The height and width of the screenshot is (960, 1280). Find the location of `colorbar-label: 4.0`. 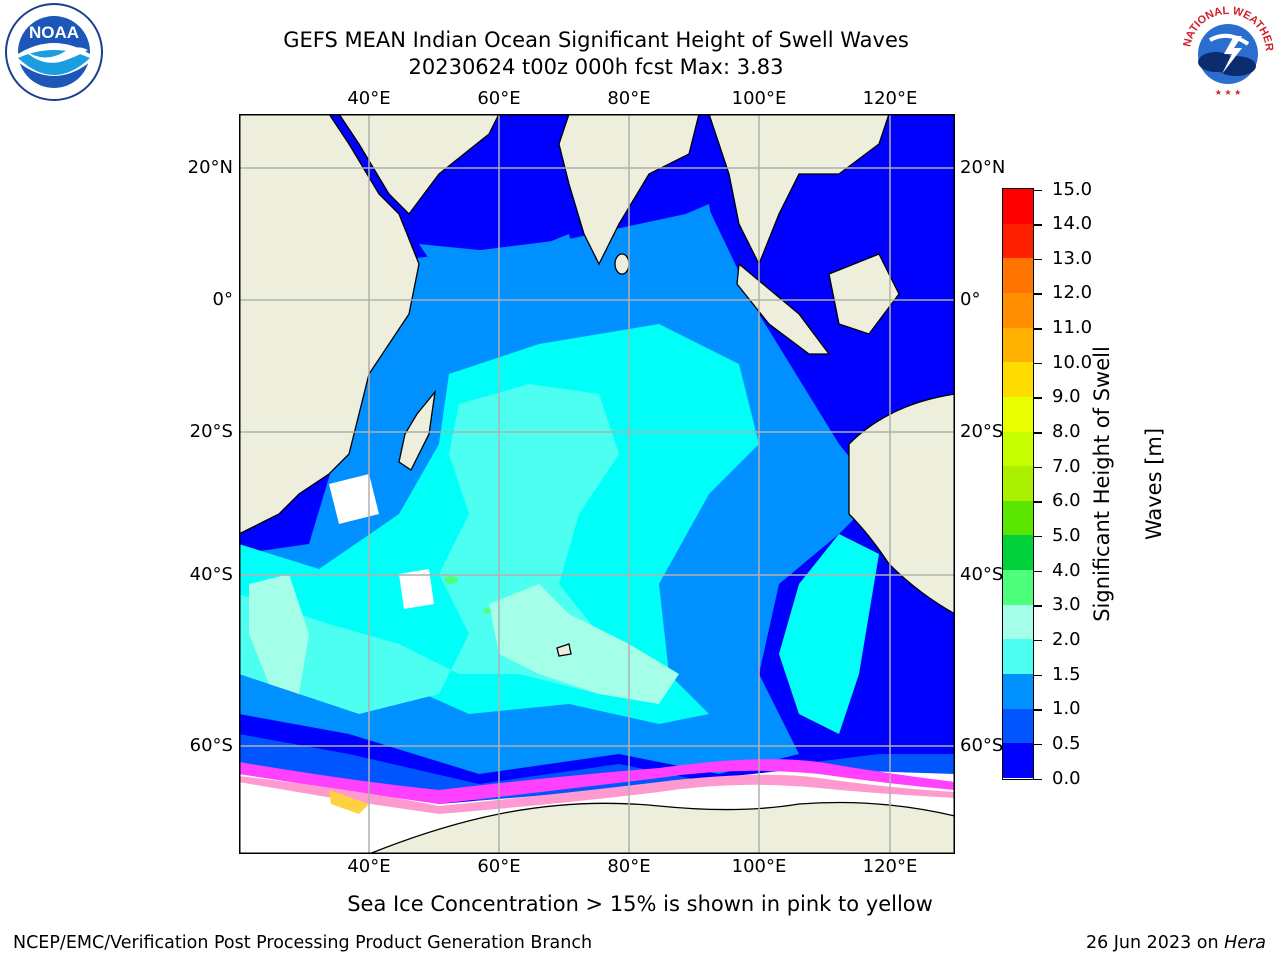

colorbar-label: 4.0 is located at coordinates (1066, 570).